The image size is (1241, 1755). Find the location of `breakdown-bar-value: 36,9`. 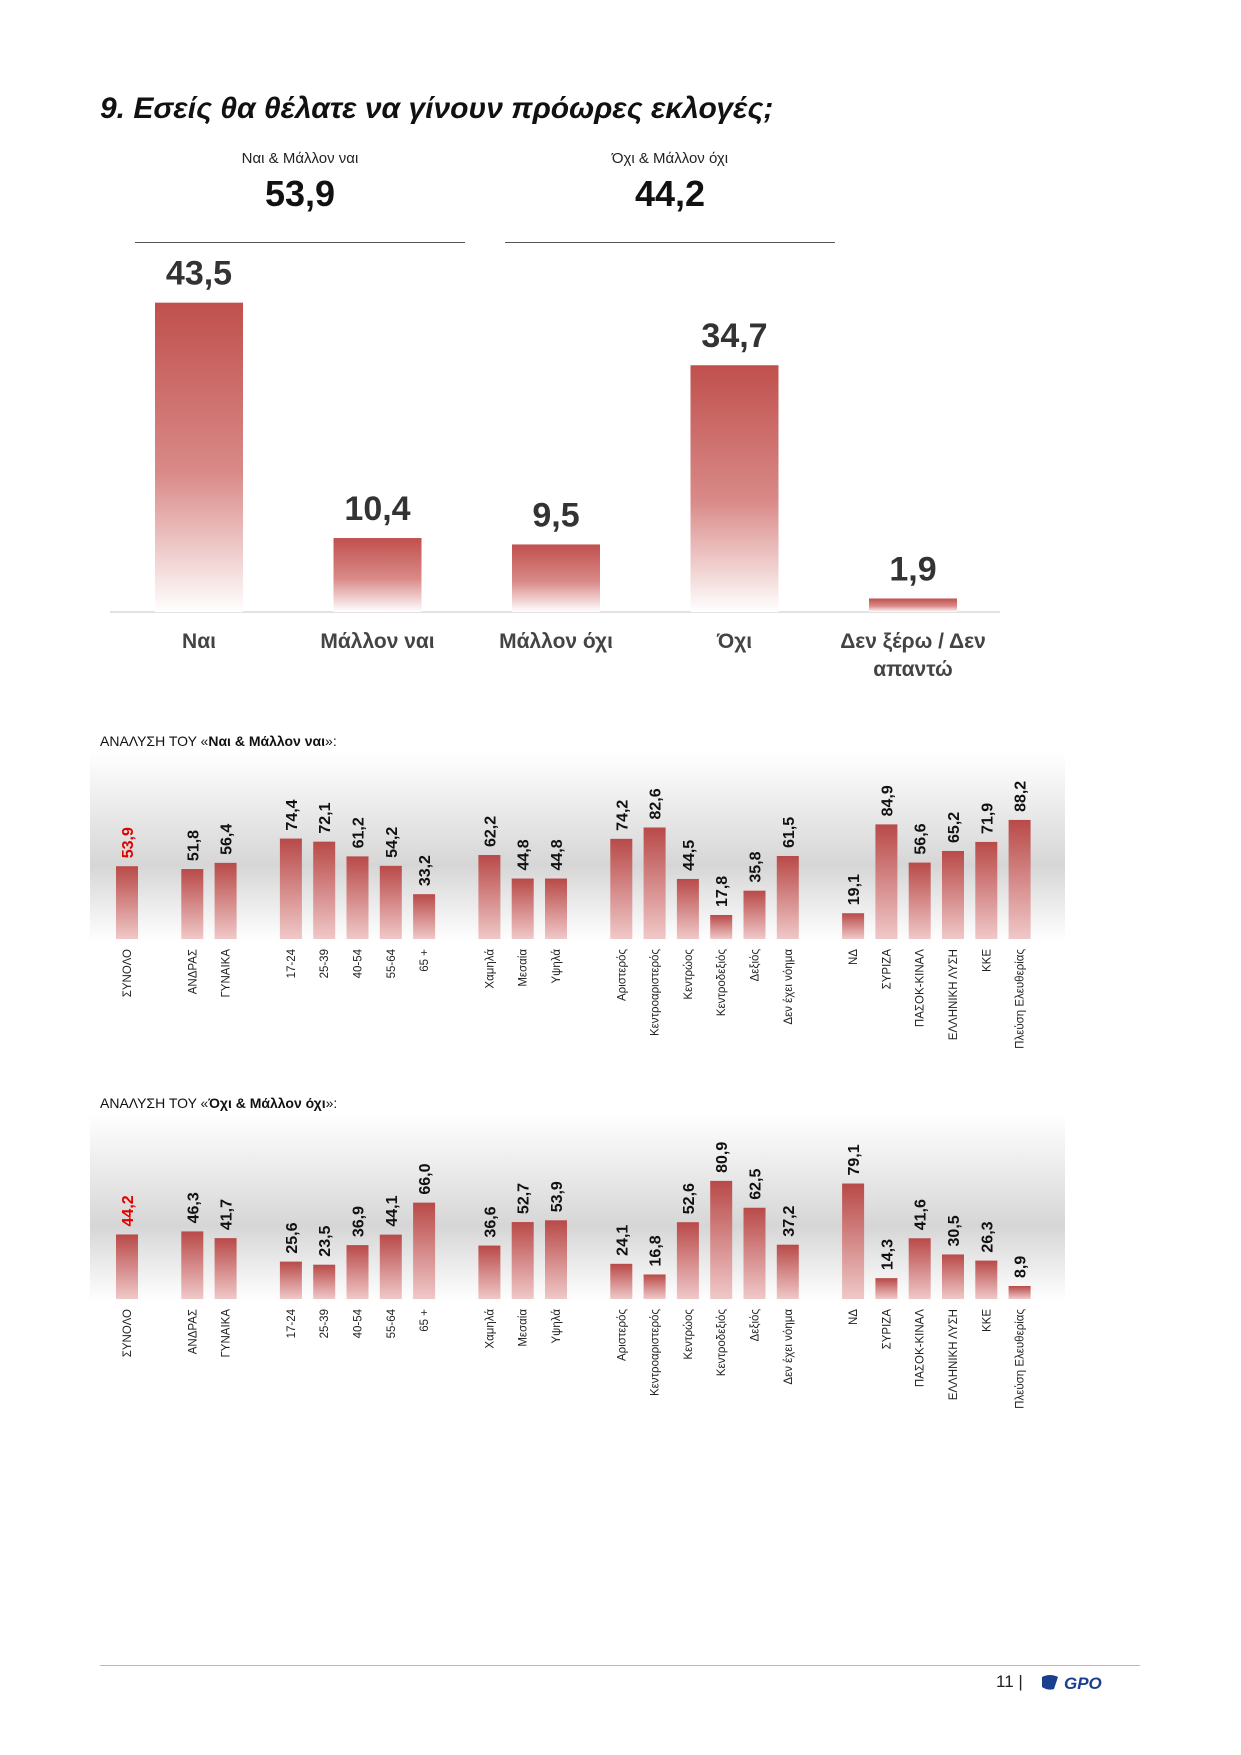

breakdown-bar-value: 36,9 is located at coordinates (359, 1221).